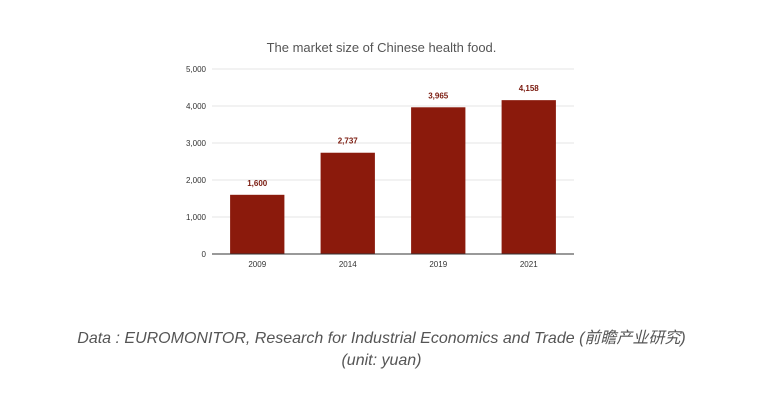 Image resolution: width=763 pixels, height=400 pixels. Describe the element at coordinates (348, 141) in the screenshot. I see `data-label-2014: 2,737` at that location.